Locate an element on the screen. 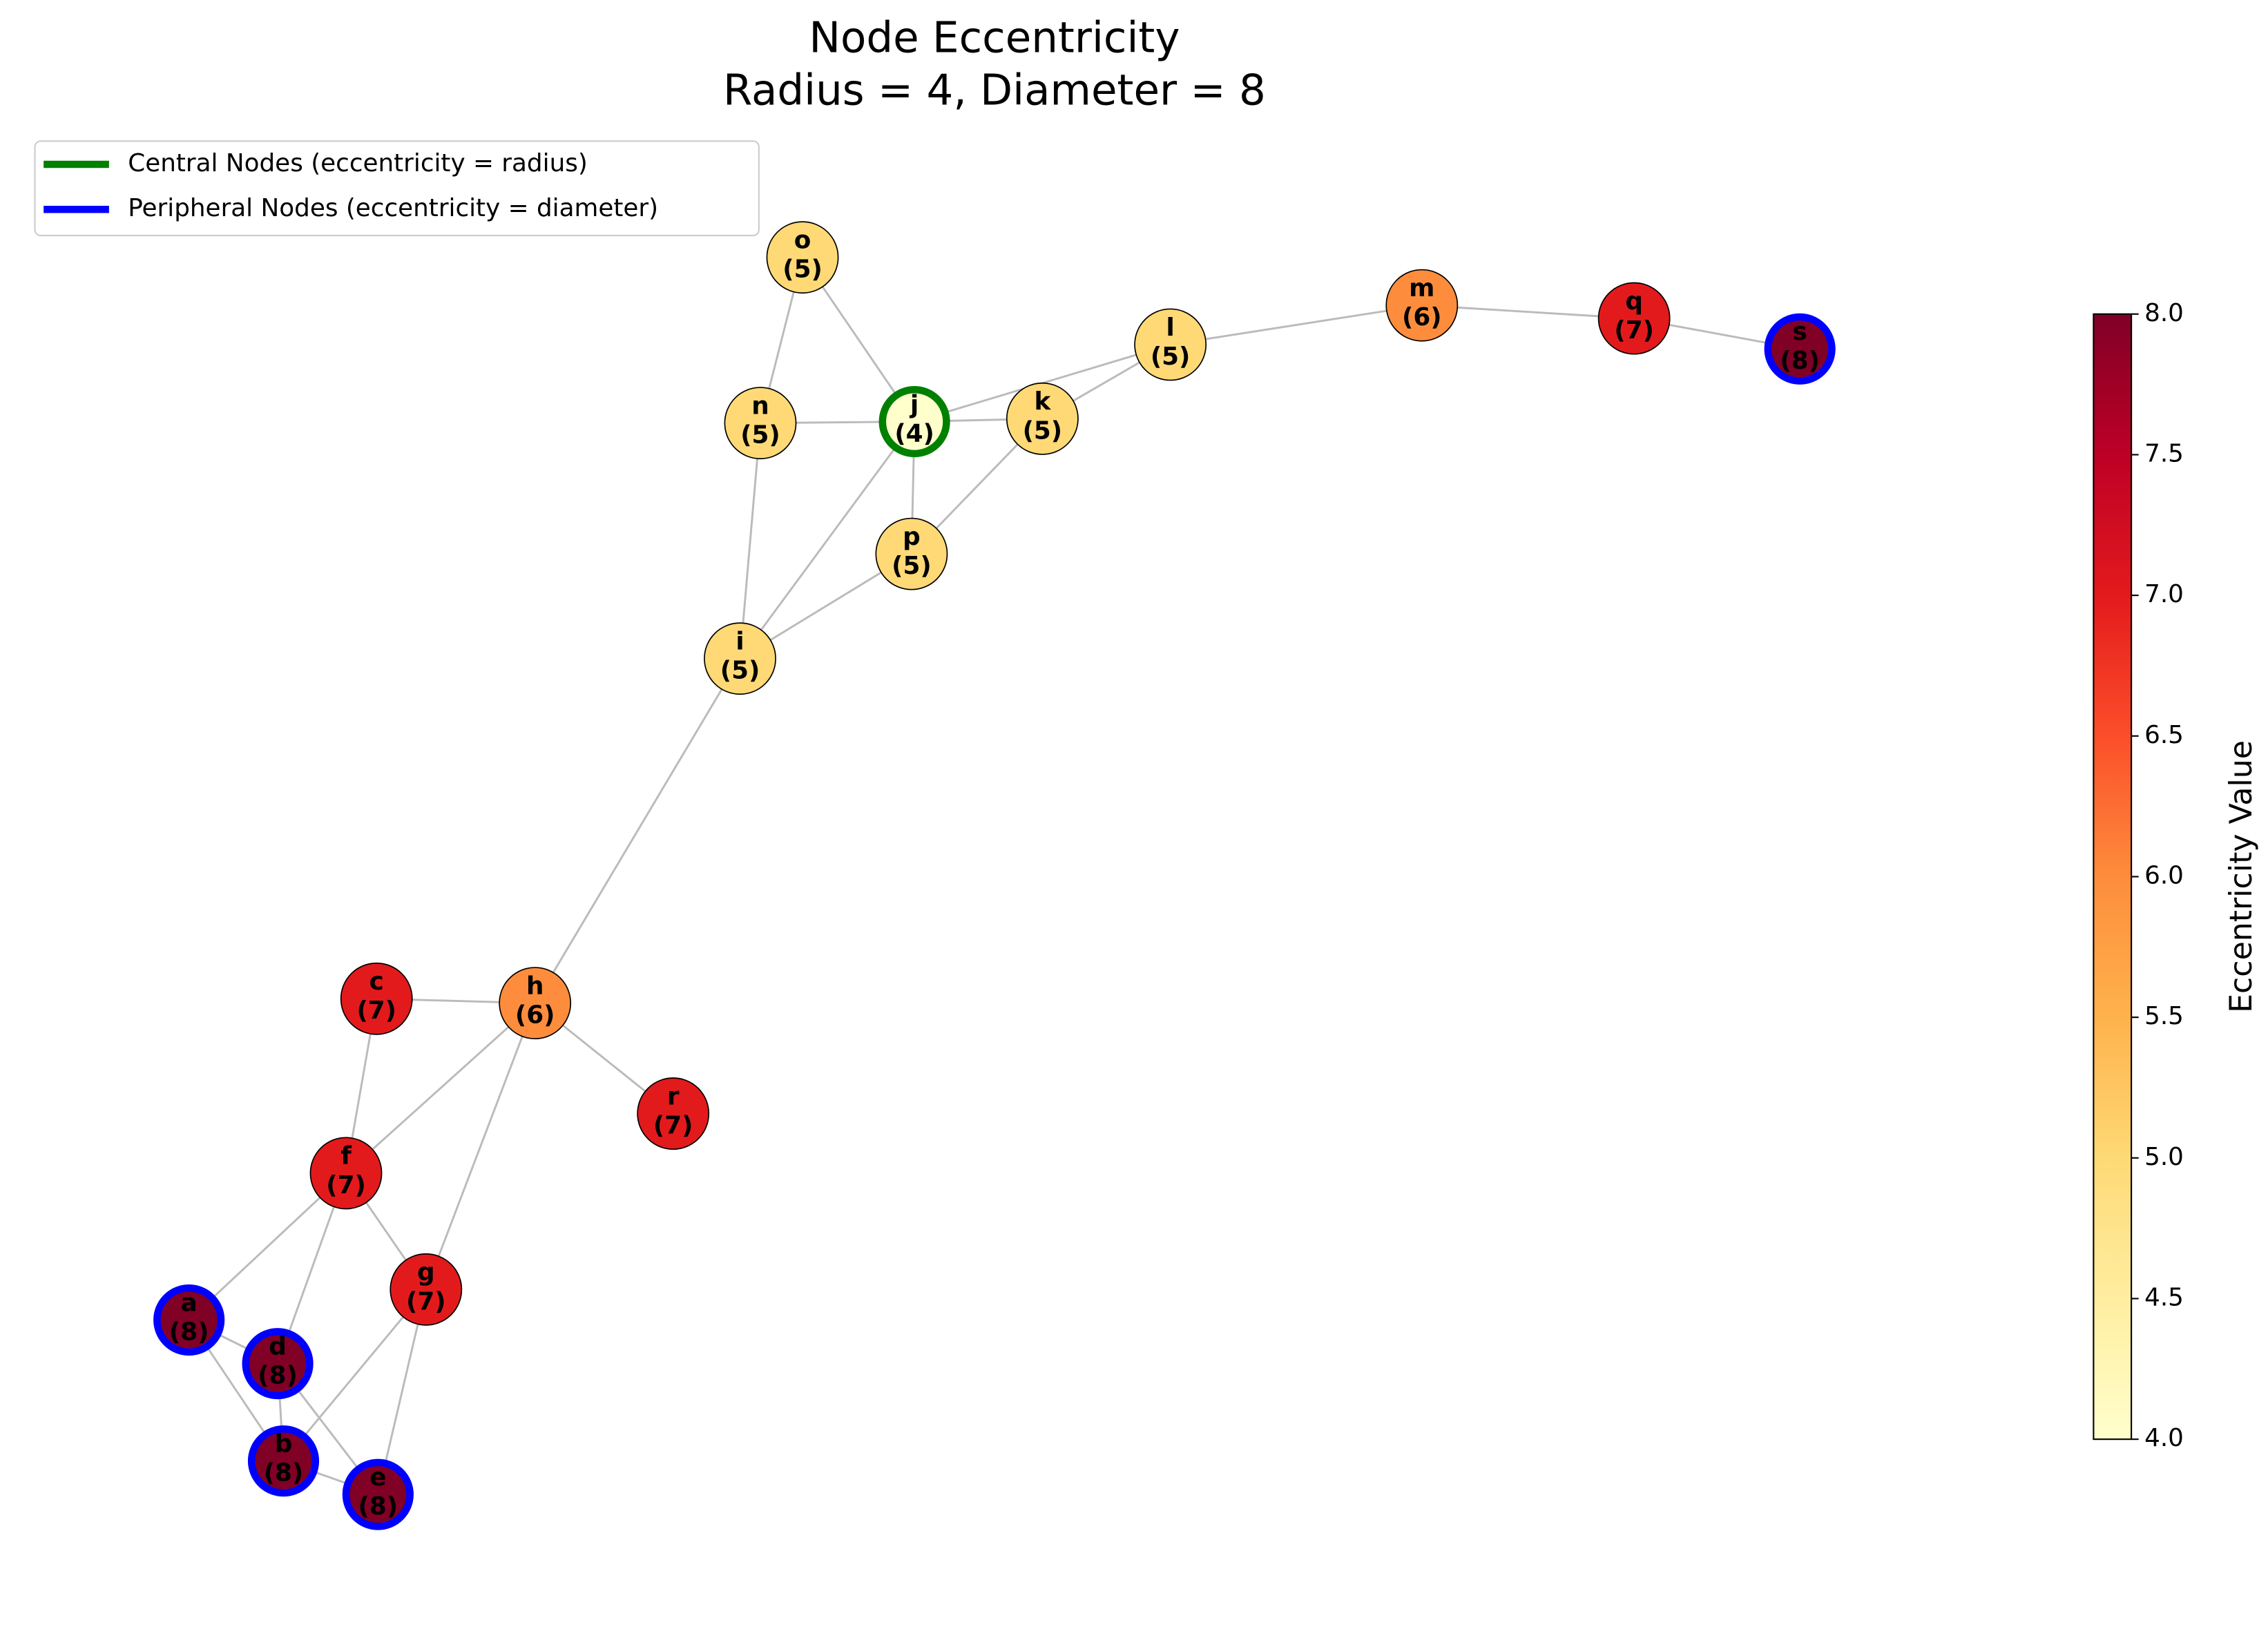 The height and width of the screenshot is (1638, 2268). node-eccentricity: (4) is located at coordinates (914, 434).